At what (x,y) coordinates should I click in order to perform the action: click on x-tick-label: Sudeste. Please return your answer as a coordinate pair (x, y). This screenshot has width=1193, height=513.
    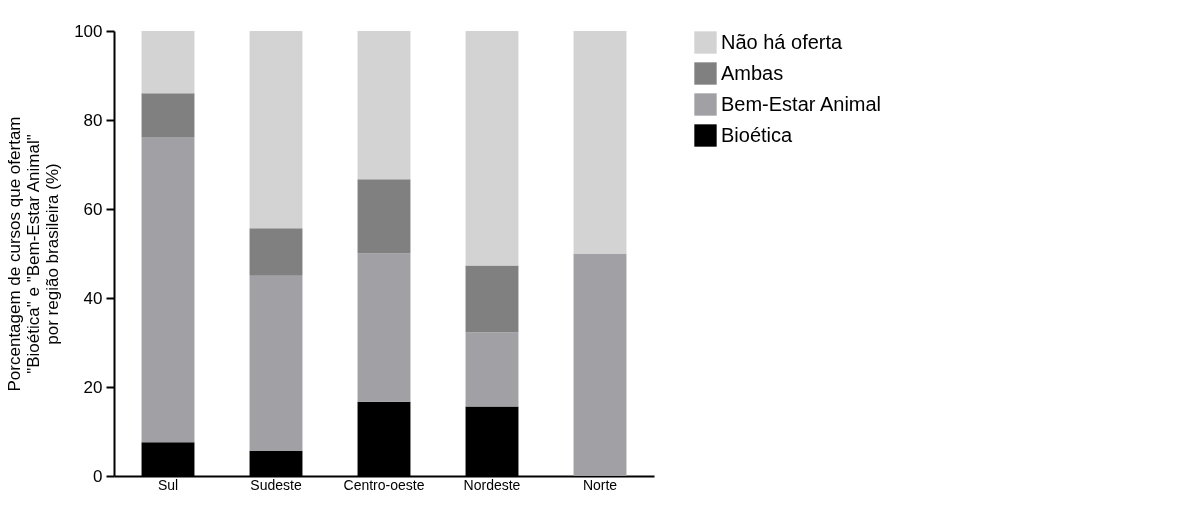
    Looking at the image, I should click on (276, 484).